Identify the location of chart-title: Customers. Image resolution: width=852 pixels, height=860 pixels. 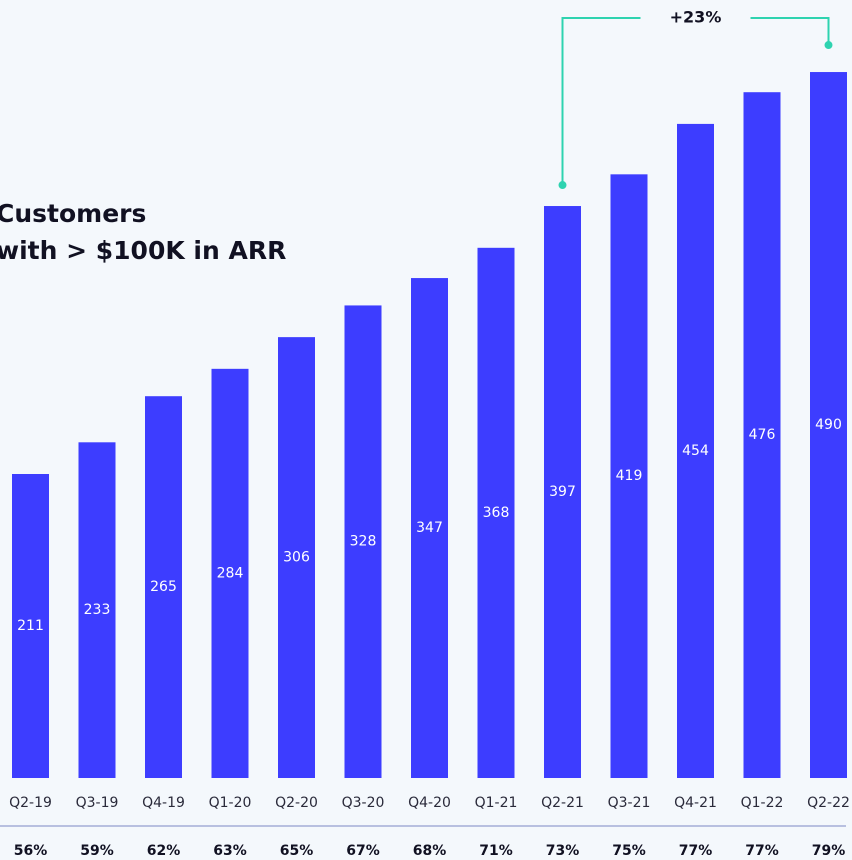
(73, 213).